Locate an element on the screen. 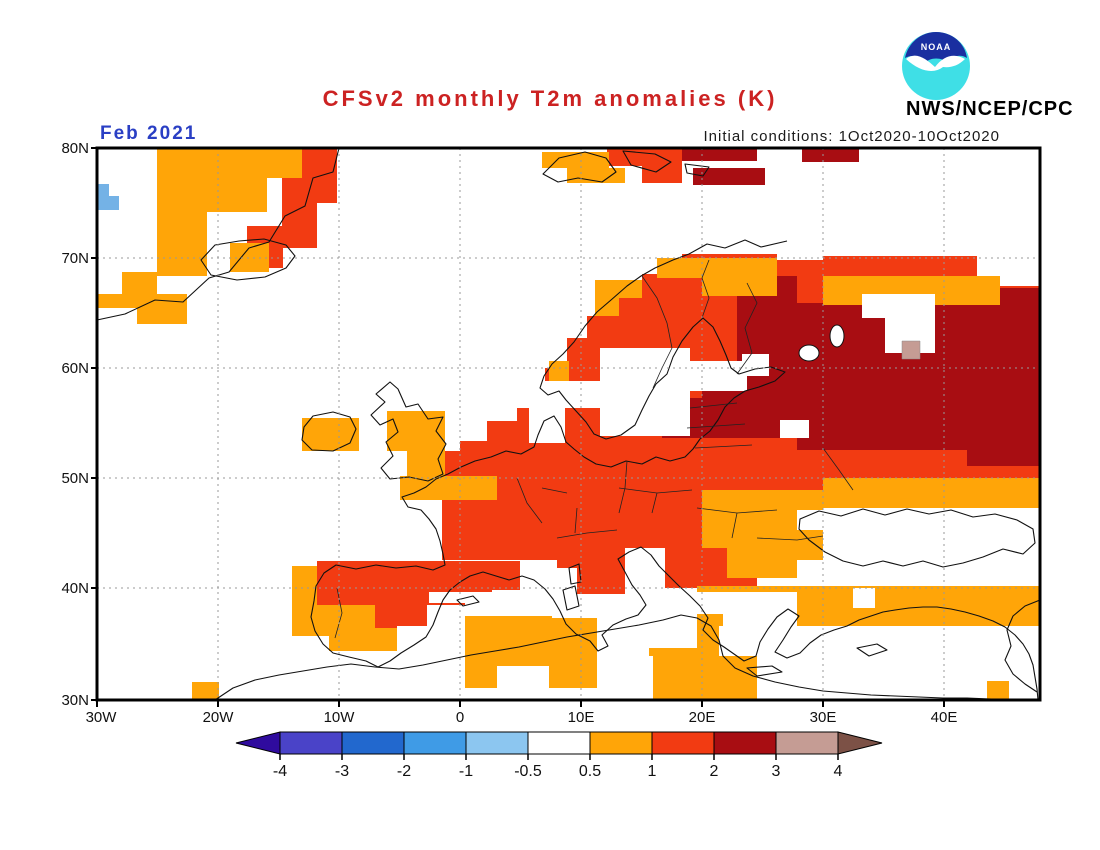  coast-caspian is located at coordinates (1022, 646).